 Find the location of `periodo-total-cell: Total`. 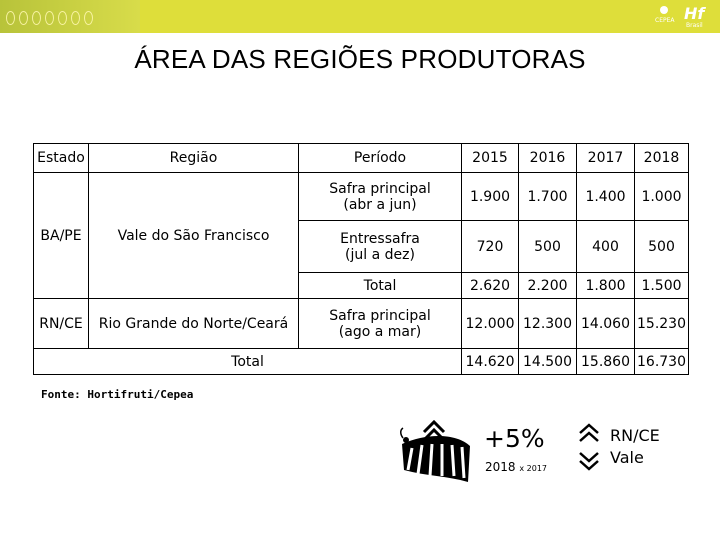

periodo-total-cell: Total is located at coordinates (380, 285).